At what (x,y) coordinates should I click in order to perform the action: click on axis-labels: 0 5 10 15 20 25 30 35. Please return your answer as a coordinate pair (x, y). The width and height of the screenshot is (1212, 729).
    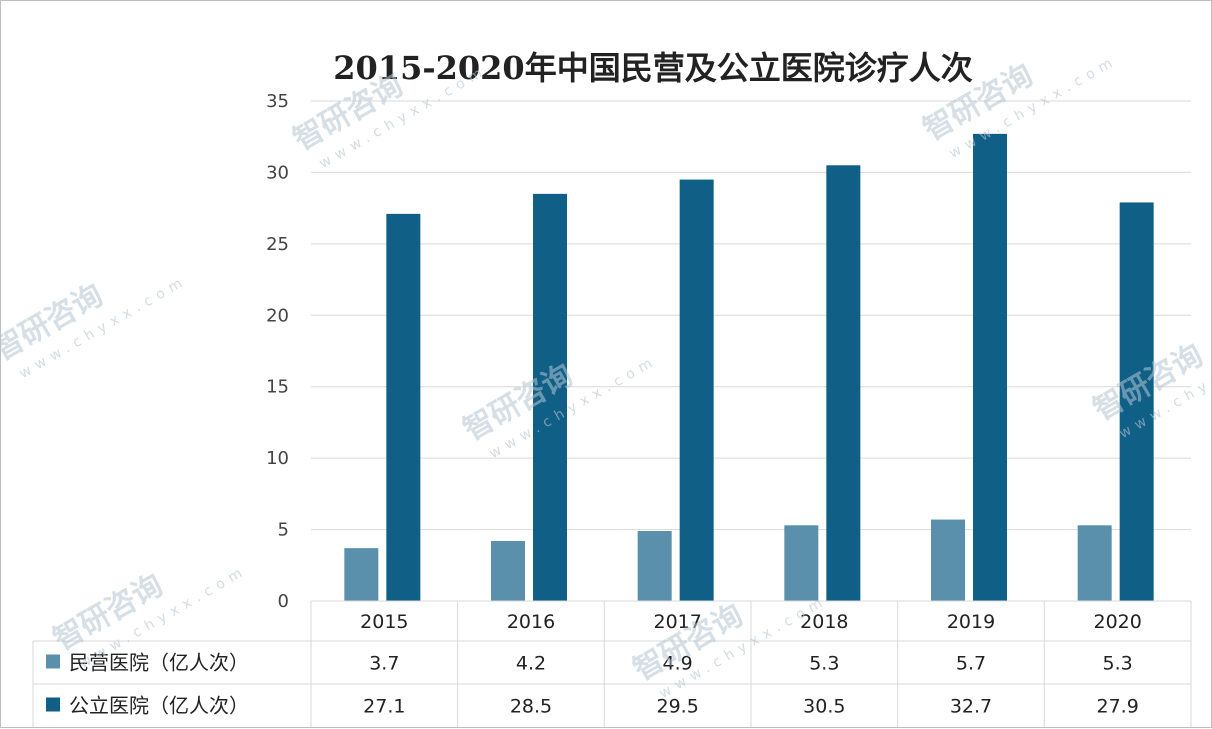
    Looking at the image, I should click on (277, 351).